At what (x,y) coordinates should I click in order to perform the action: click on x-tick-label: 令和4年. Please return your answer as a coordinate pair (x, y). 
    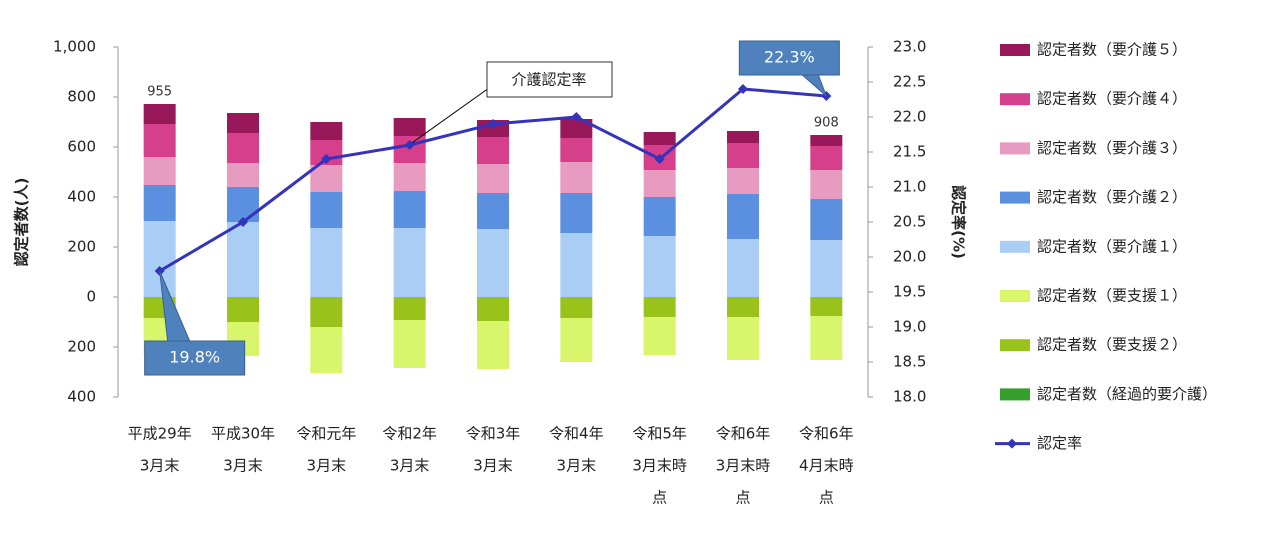
    Looking at the image, I should click on (576, 434).